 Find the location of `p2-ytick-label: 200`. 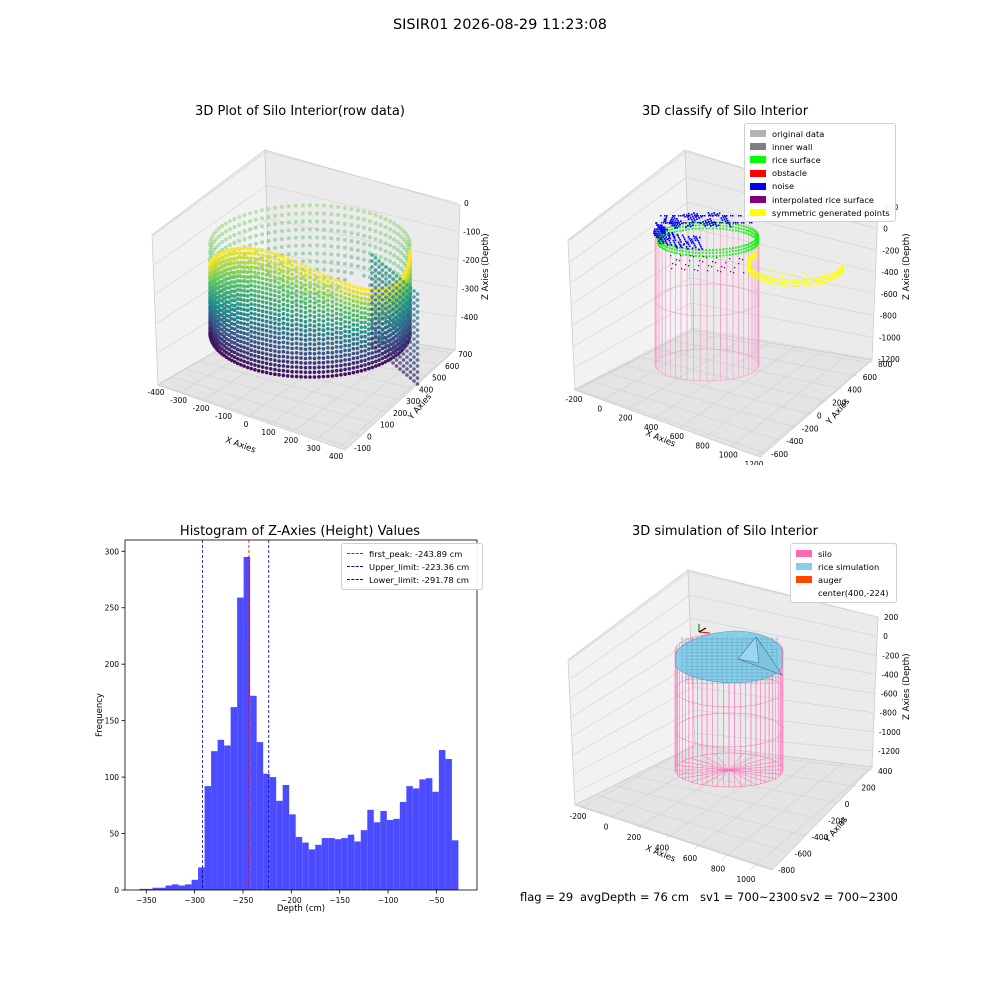

p2-ytick-label: 200 is located at coordinates (839, 403).